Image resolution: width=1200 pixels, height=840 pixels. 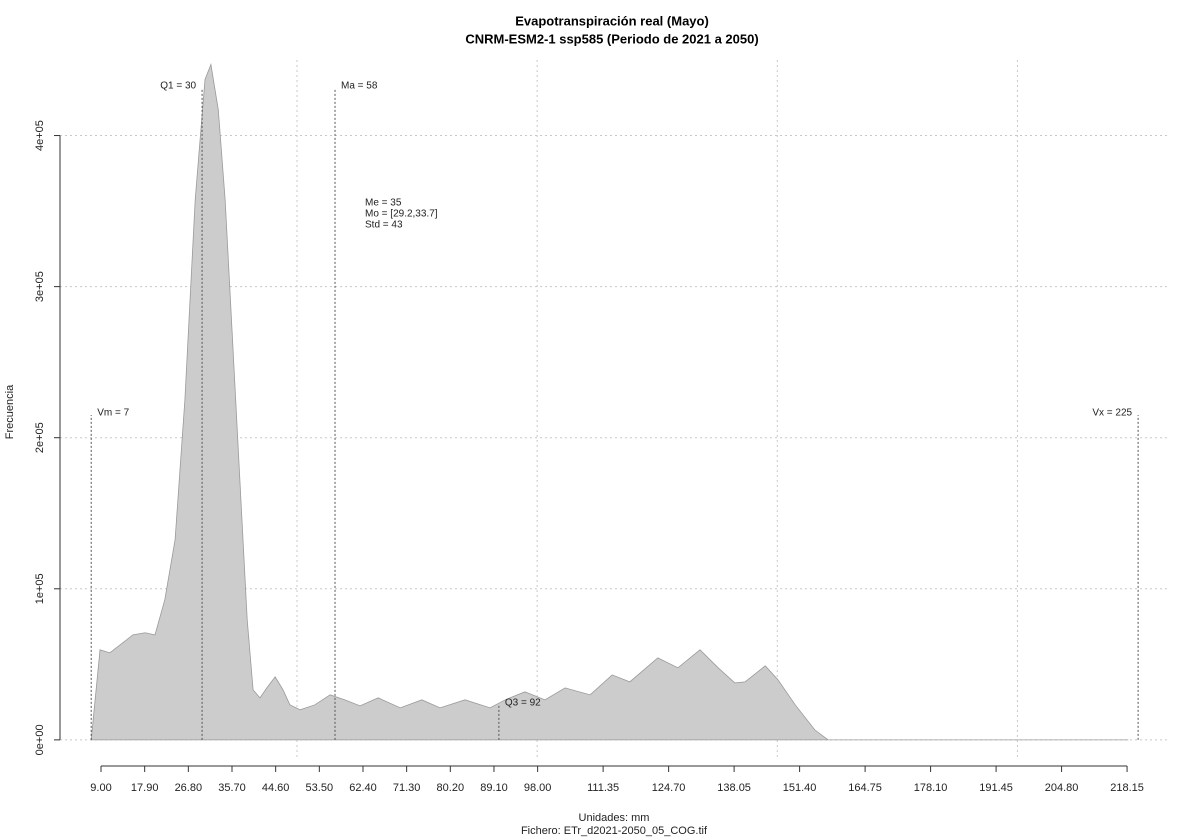 I want to click on stat-label: Mo = [29.2,33.7], so click(x=401, y=214).